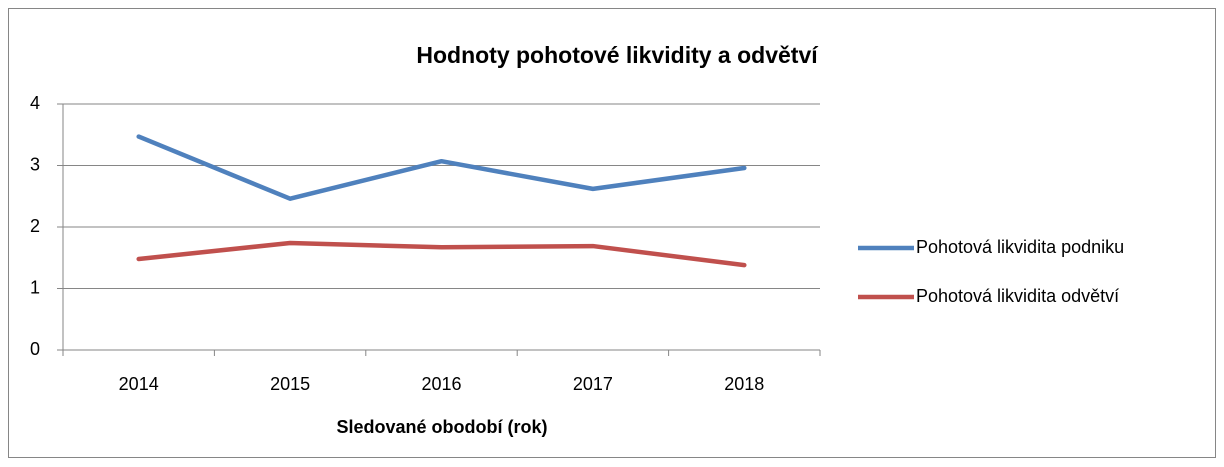 The image size is (1224, 467). What do you see at coordinates (35, 287) in the screenshot?
I see `y-tick-label: 1` at bounding box center [35, 287].